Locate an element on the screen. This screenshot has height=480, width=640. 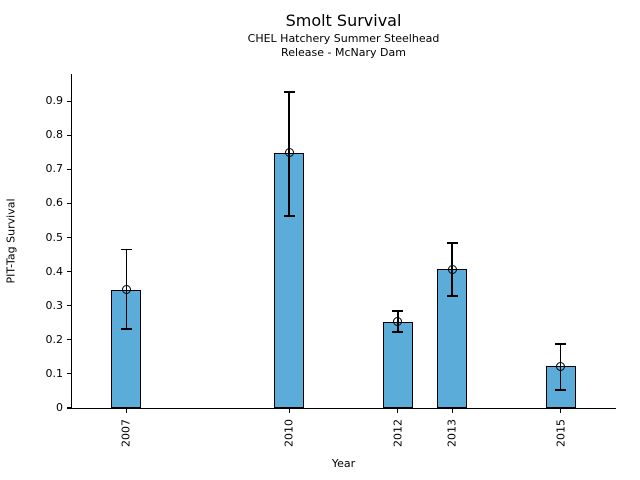
error-bar-cap-bottom-2012 is located at coordinates (398, 332).